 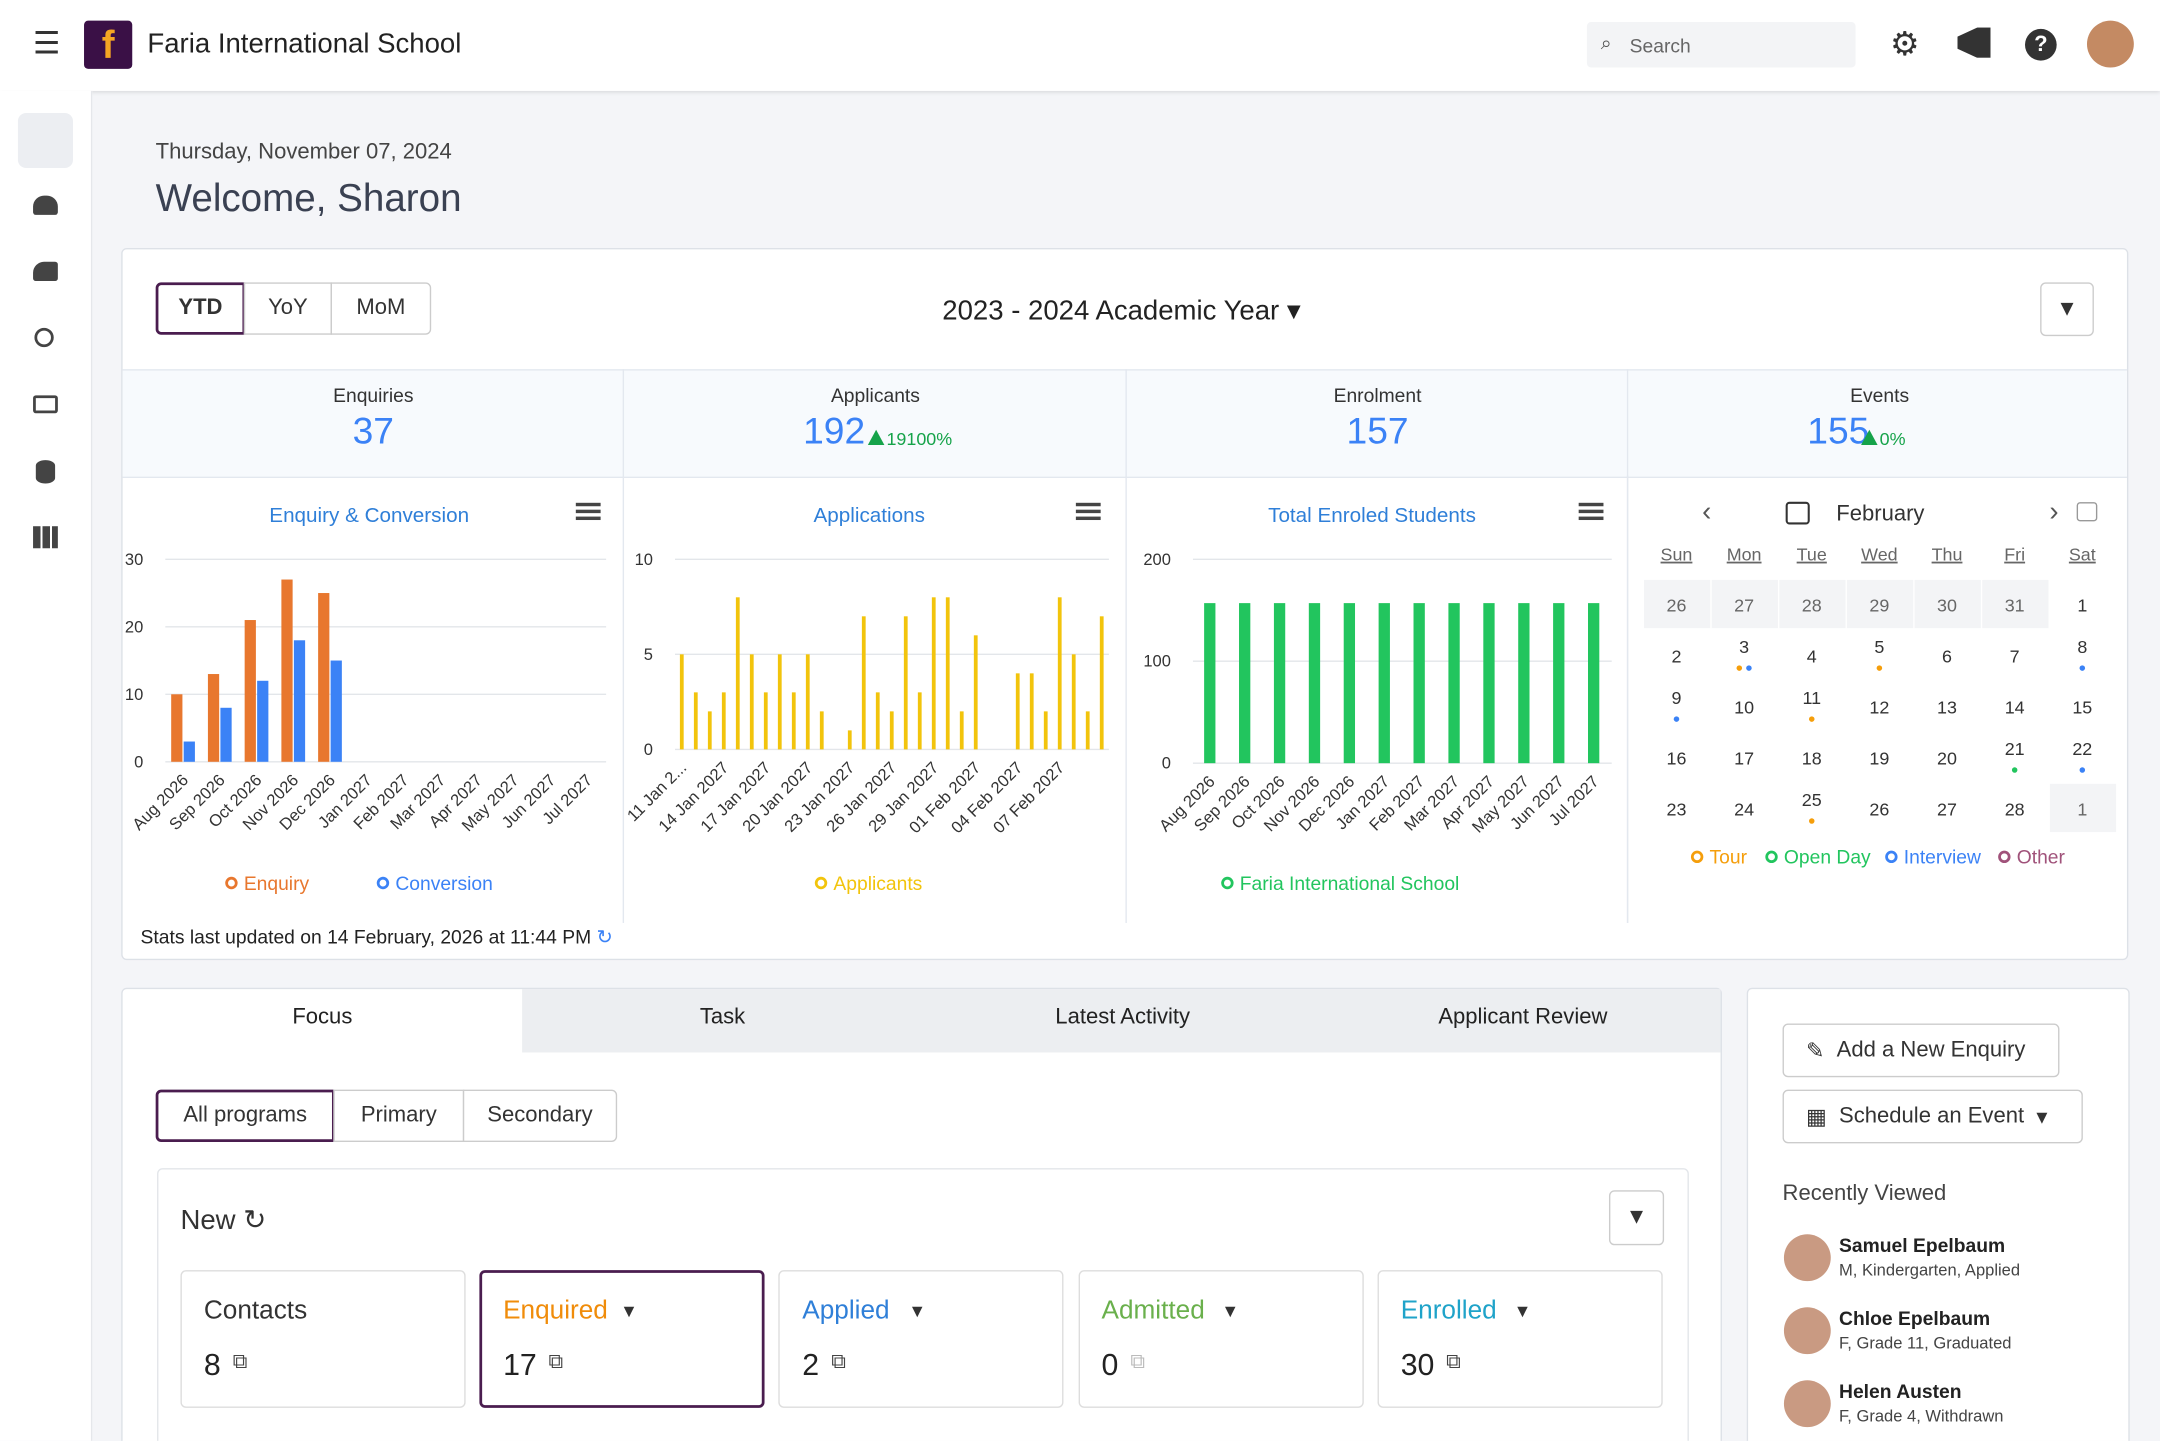 What do you see at coordinates (381, 308) in the screenshot?
I see `period-tab: MoM` at bounding box center [381, 308].